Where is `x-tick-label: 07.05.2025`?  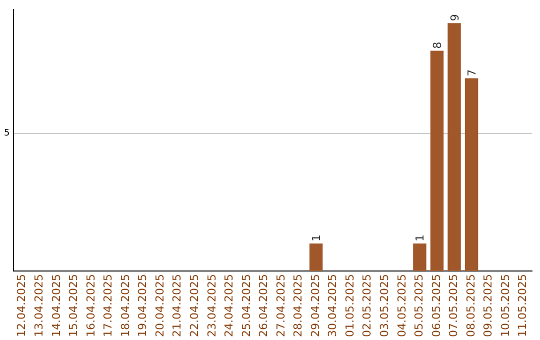
x-tick-label: 07.05.2025 is located at coordinates (453, 306).